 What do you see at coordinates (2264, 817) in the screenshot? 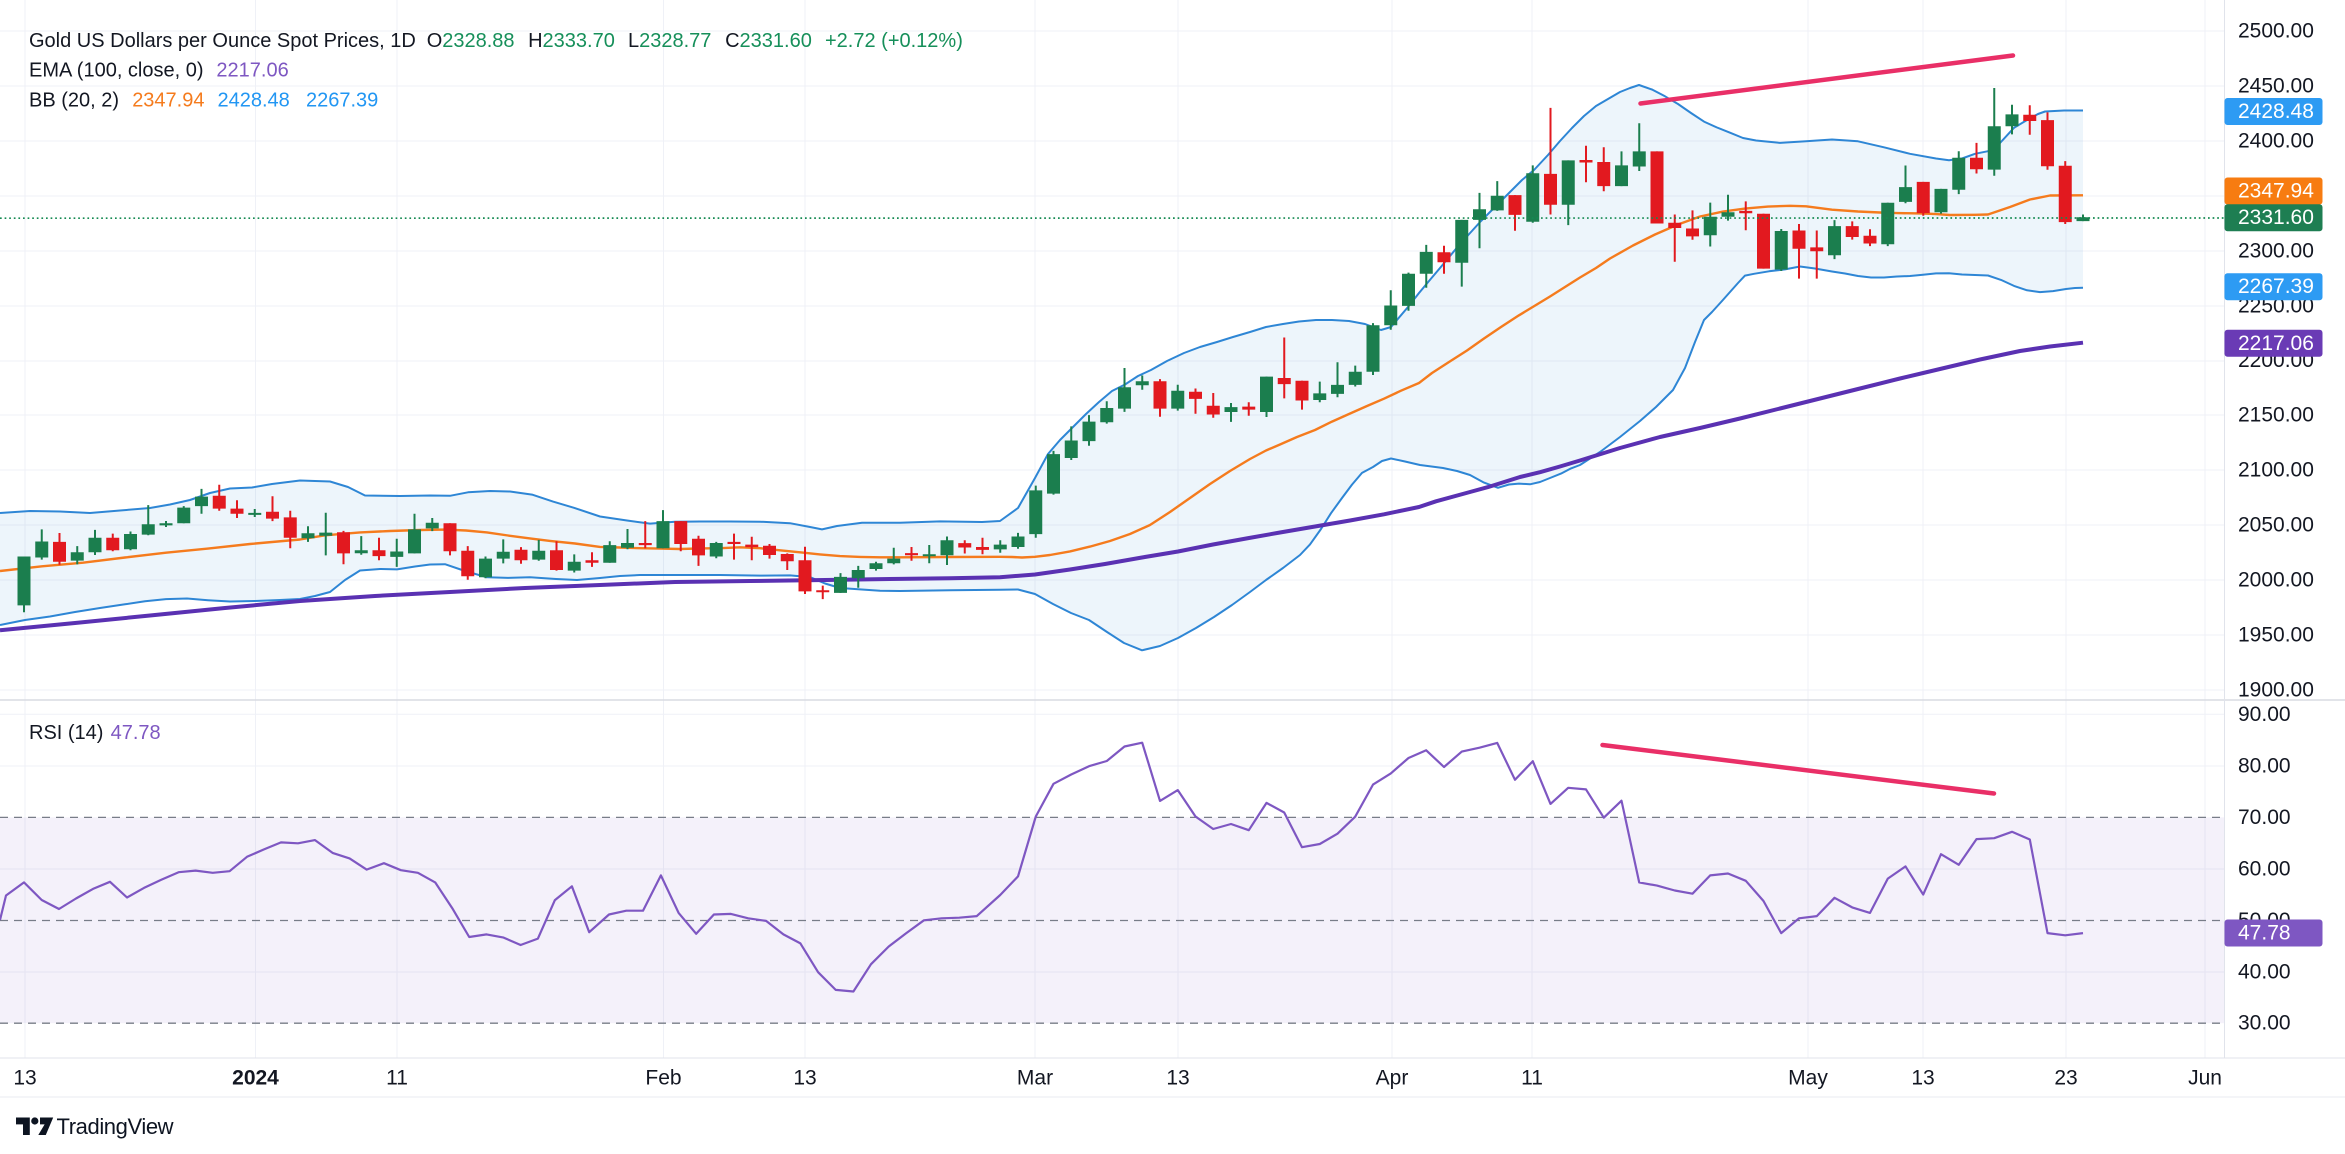
I see `svg-text: 70.00` at bounding box center [2264, 817].